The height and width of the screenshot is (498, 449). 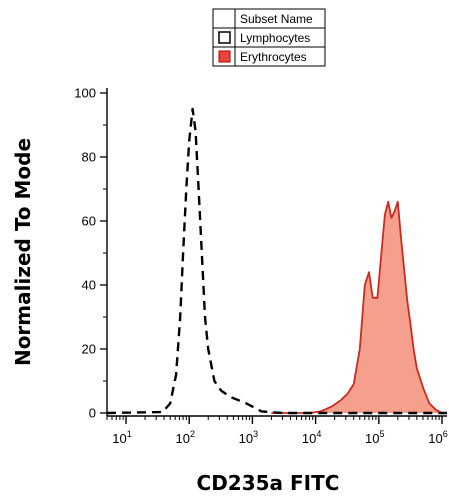 I want to click on x-axis-title: CD235a FITC, so click(x=268, y=483).